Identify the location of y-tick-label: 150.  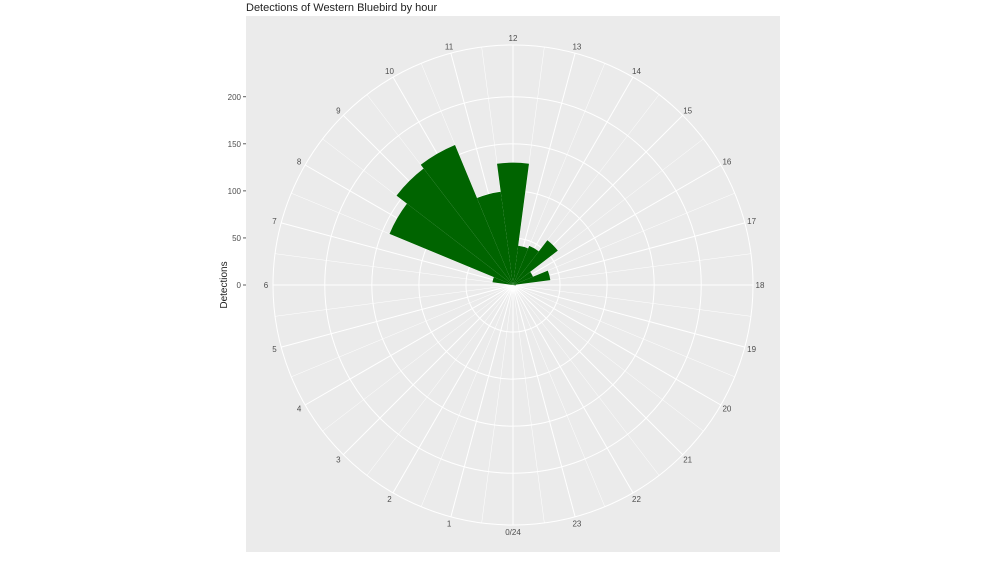
(235, 144).